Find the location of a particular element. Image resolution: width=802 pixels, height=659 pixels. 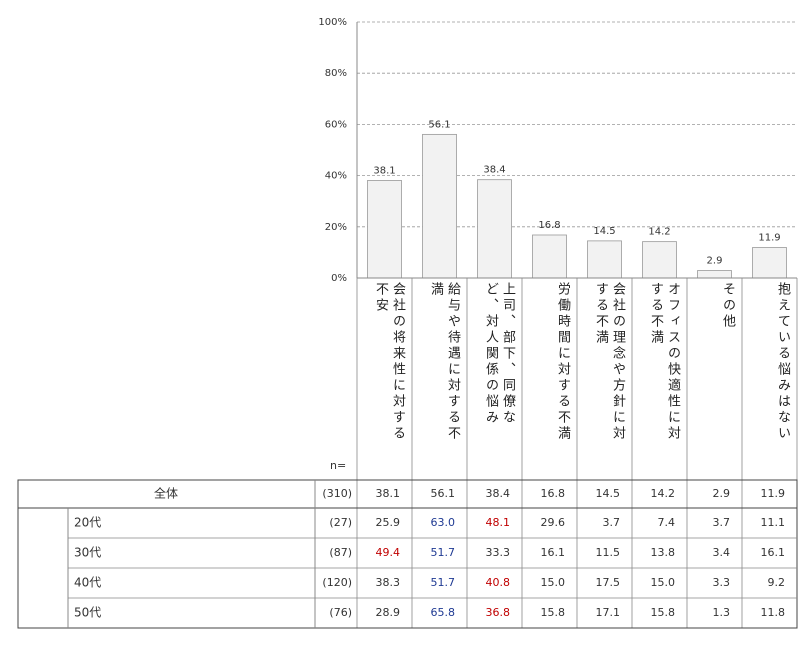

table-cell: 38.4 is located at coordinates (498, 493).